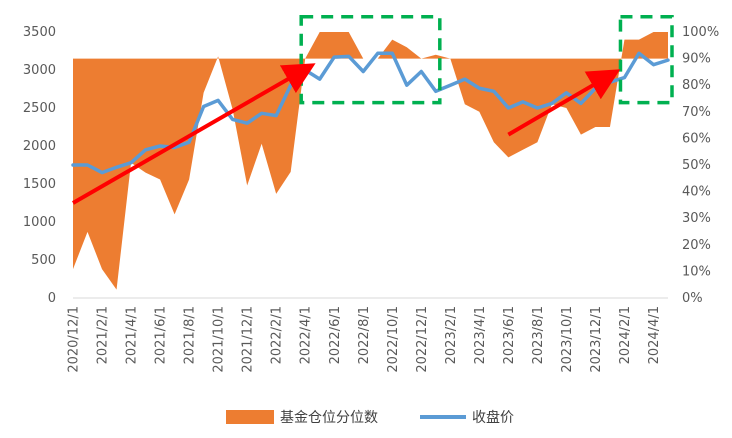 The image size is (732, 438). I want to click on y-right-tick-label: 40%, so click(696, 192).